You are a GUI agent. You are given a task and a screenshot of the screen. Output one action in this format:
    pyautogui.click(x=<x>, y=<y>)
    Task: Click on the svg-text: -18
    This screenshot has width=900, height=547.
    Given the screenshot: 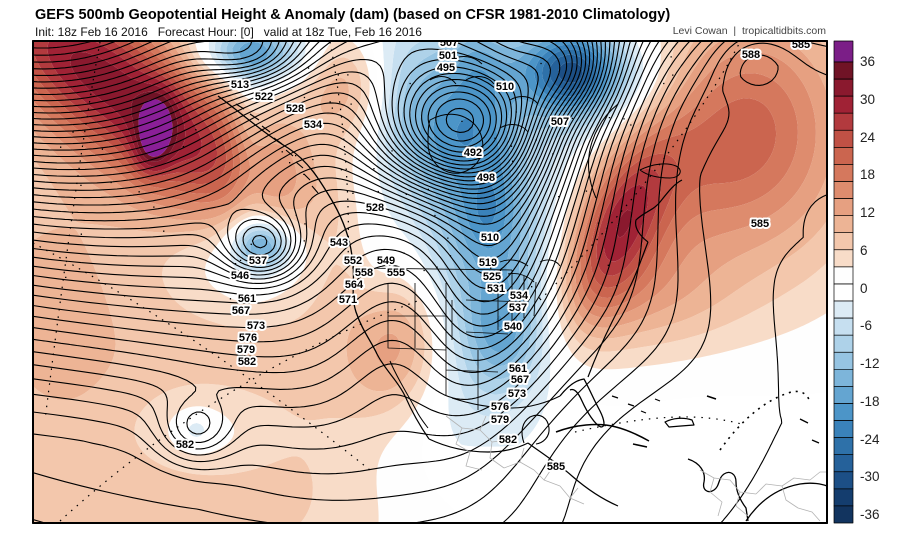 What is the action you would take?
    pyautogui.click(x=870, y=401)
    